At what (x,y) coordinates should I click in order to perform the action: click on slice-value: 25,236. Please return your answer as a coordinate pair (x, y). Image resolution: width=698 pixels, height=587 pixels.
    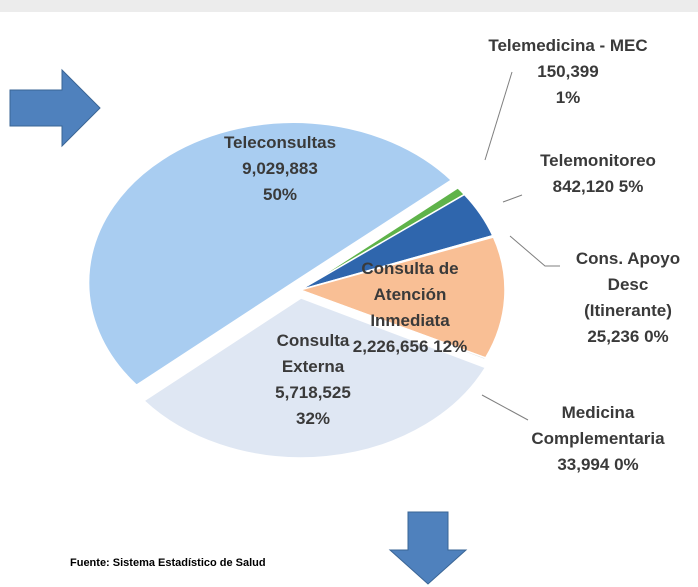
    Looking at the image, I should click on (613, 336).